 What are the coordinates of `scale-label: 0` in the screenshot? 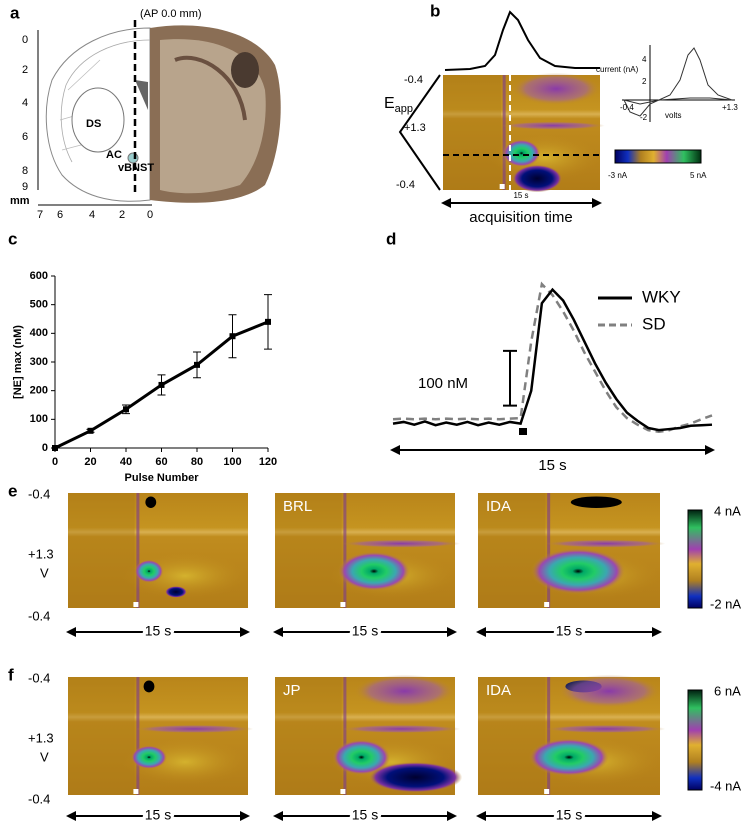 It's located at (25, 40).